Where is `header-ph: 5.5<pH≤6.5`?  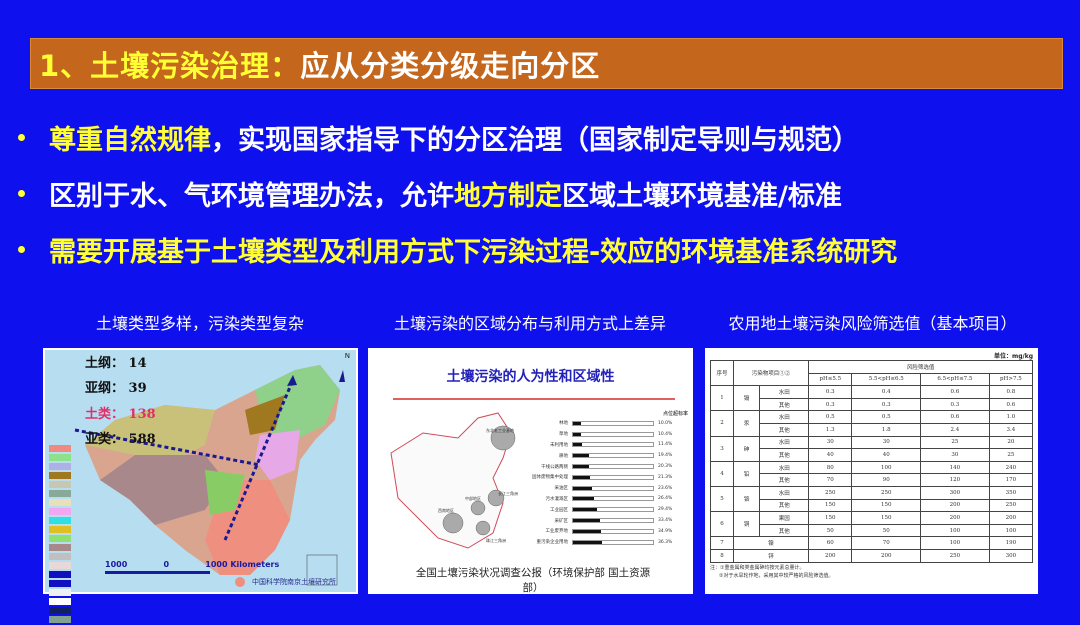
header-ph: 5.5<pH≤6.5 is located at coordinates (886, 379).